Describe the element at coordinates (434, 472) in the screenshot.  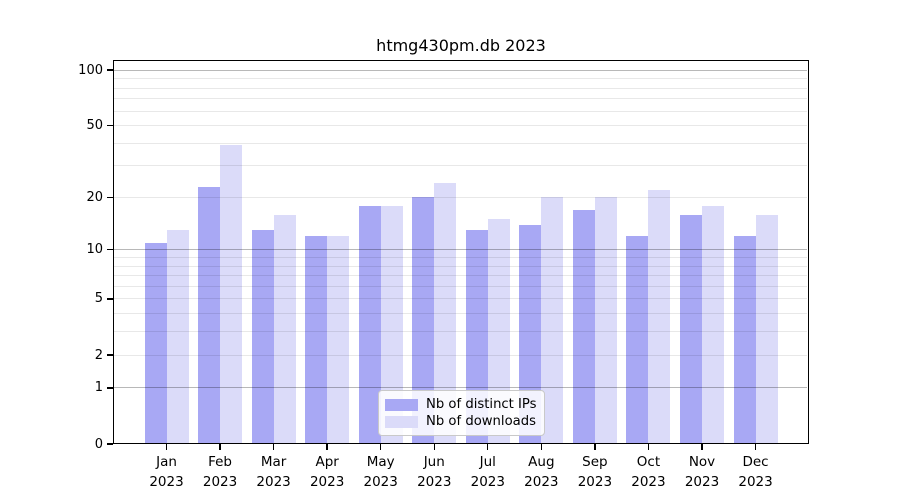
I see `x-label-jun: Jun 2023` at that location.